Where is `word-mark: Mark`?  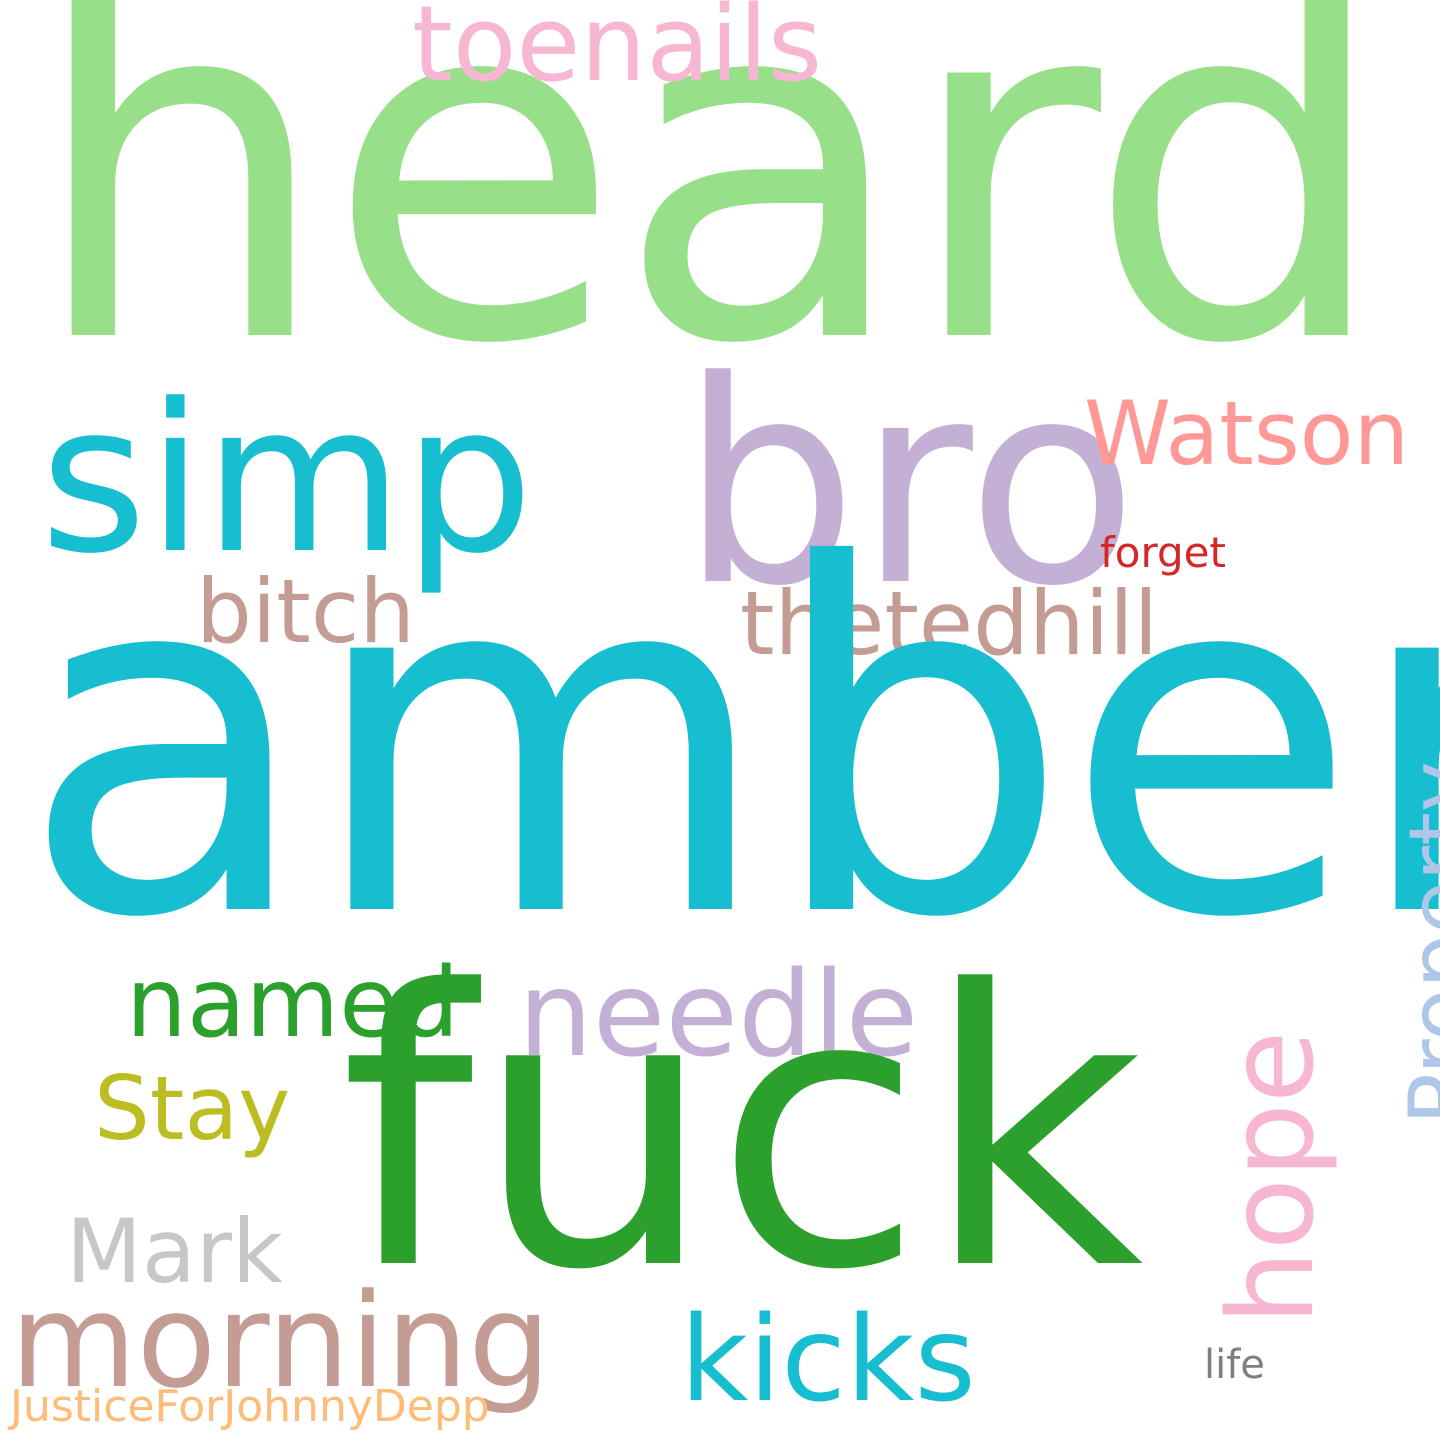 word-mark: Mark is located at coordinates (174, 1251).